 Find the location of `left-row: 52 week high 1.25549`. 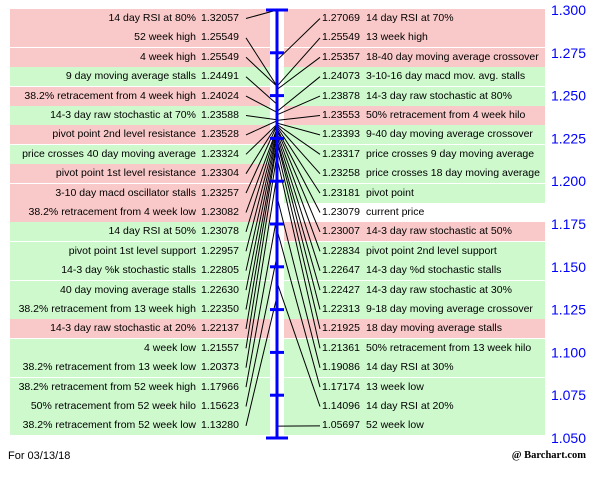

left-row: 52 week high 1.25549 is located at coordinates (140, 38).